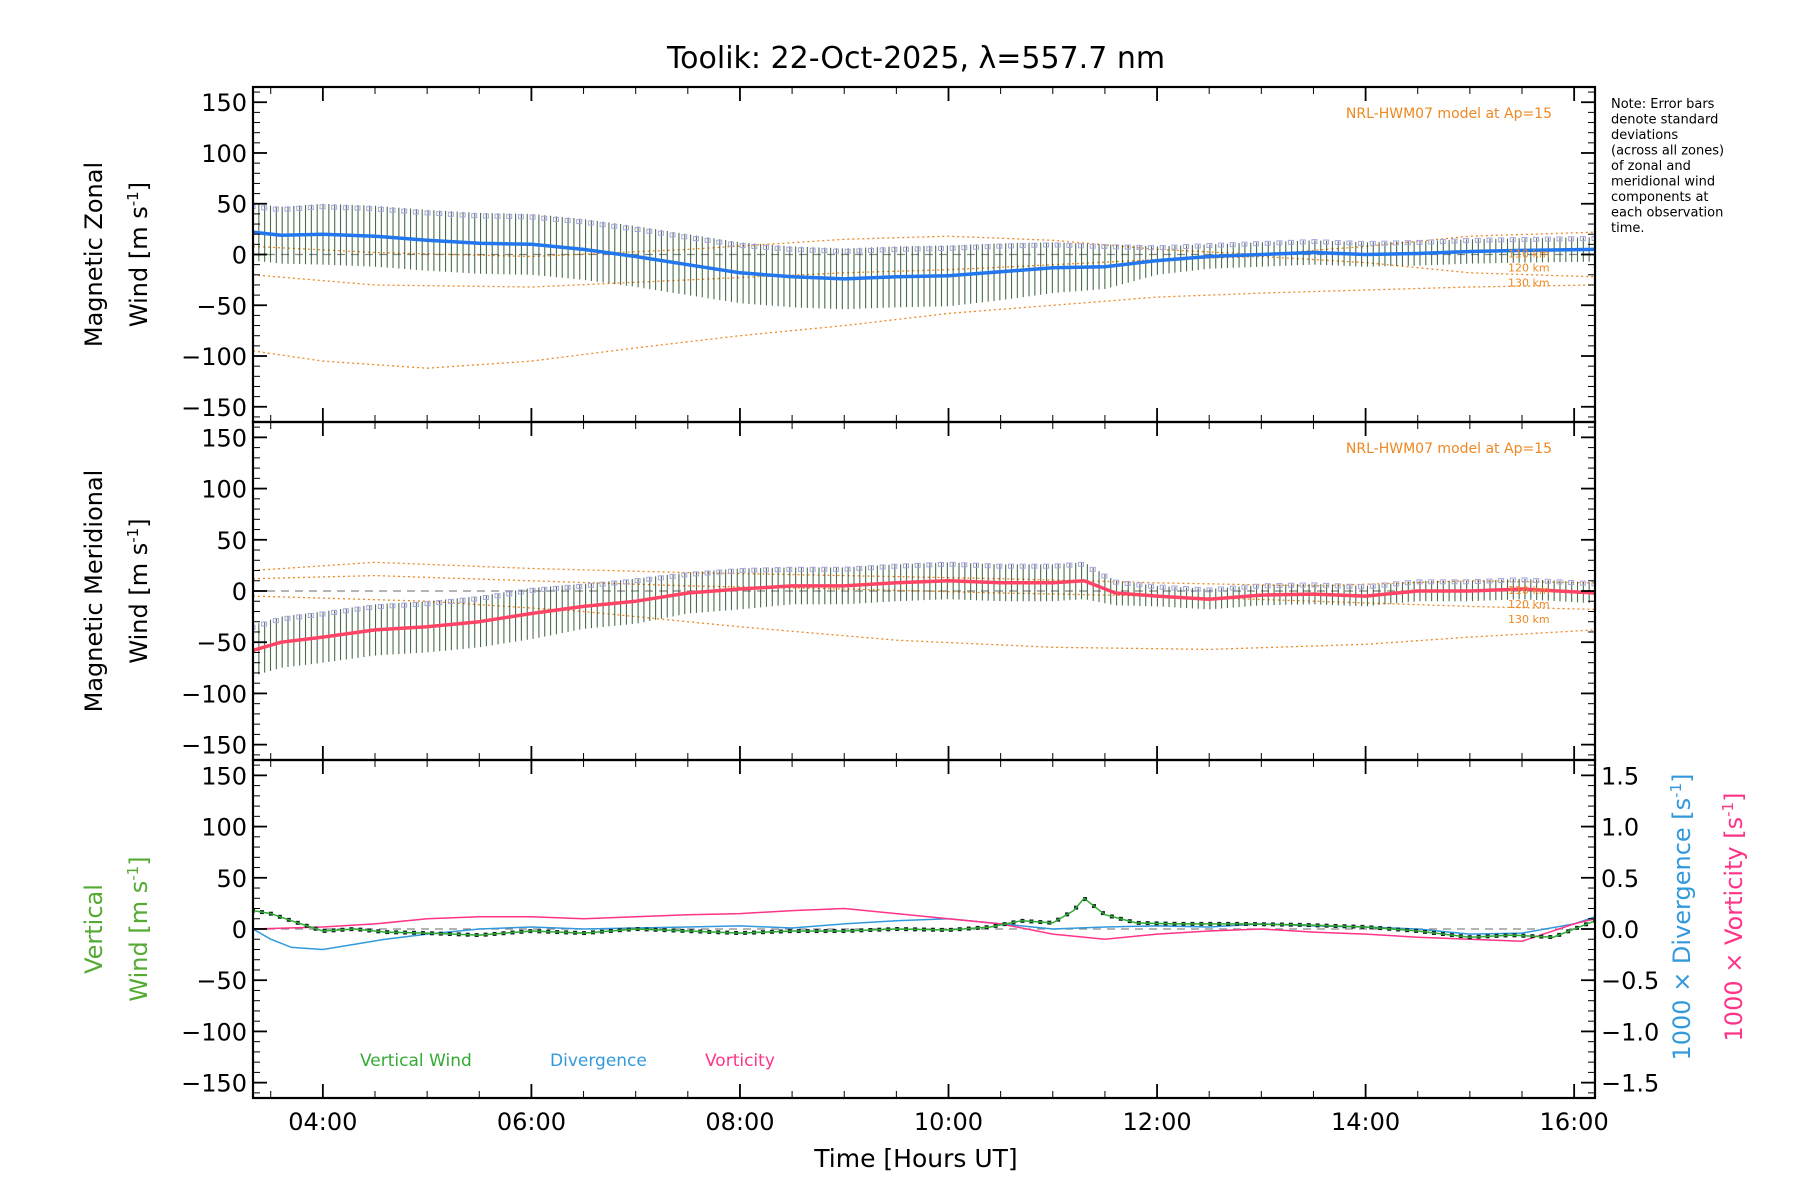 The height and width of the screenshot is (1200, 1800). I want to click on zonal-altitude-label: 130 km, so click(1529, 283).